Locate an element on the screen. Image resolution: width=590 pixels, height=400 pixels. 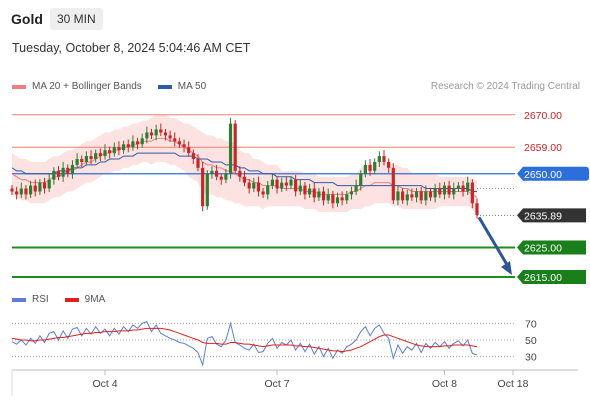
support-label-5: 2615.00 is located at coordinates (543, 278).